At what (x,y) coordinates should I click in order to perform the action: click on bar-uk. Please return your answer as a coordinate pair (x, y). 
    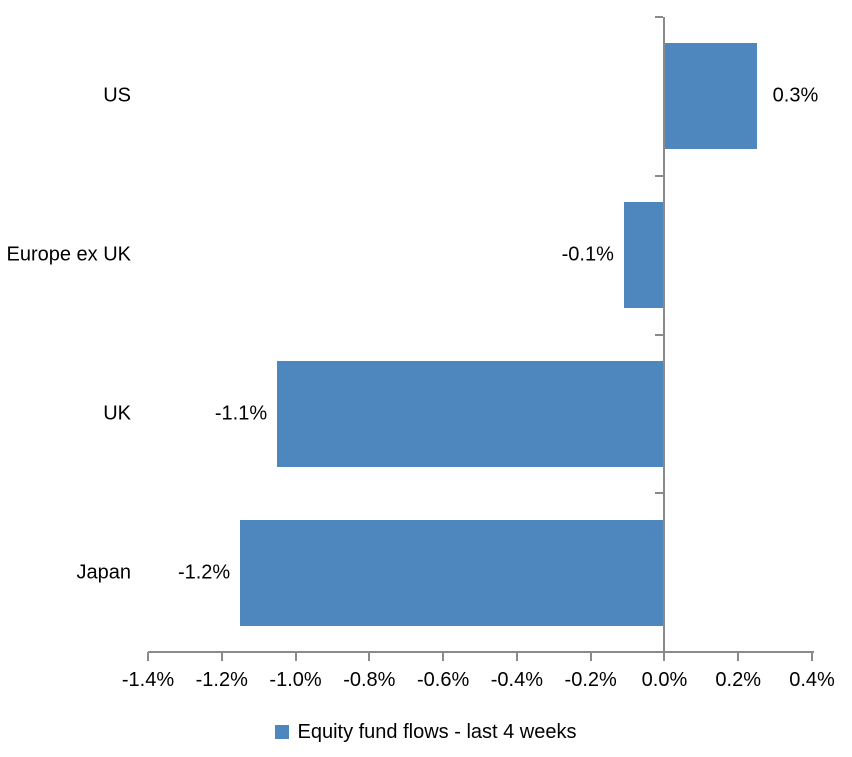
    Looking at the image, I should click on (471, 413).